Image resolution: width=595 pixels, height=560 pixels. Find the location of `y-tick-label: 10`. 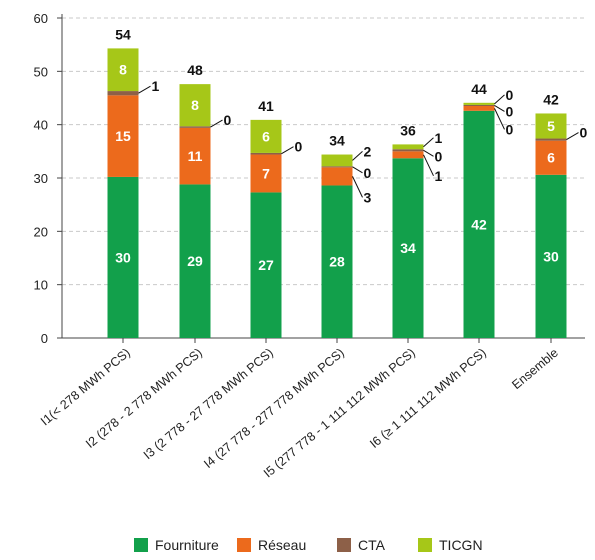

y-tick-label: 10 is located at coordinates (41, 285).